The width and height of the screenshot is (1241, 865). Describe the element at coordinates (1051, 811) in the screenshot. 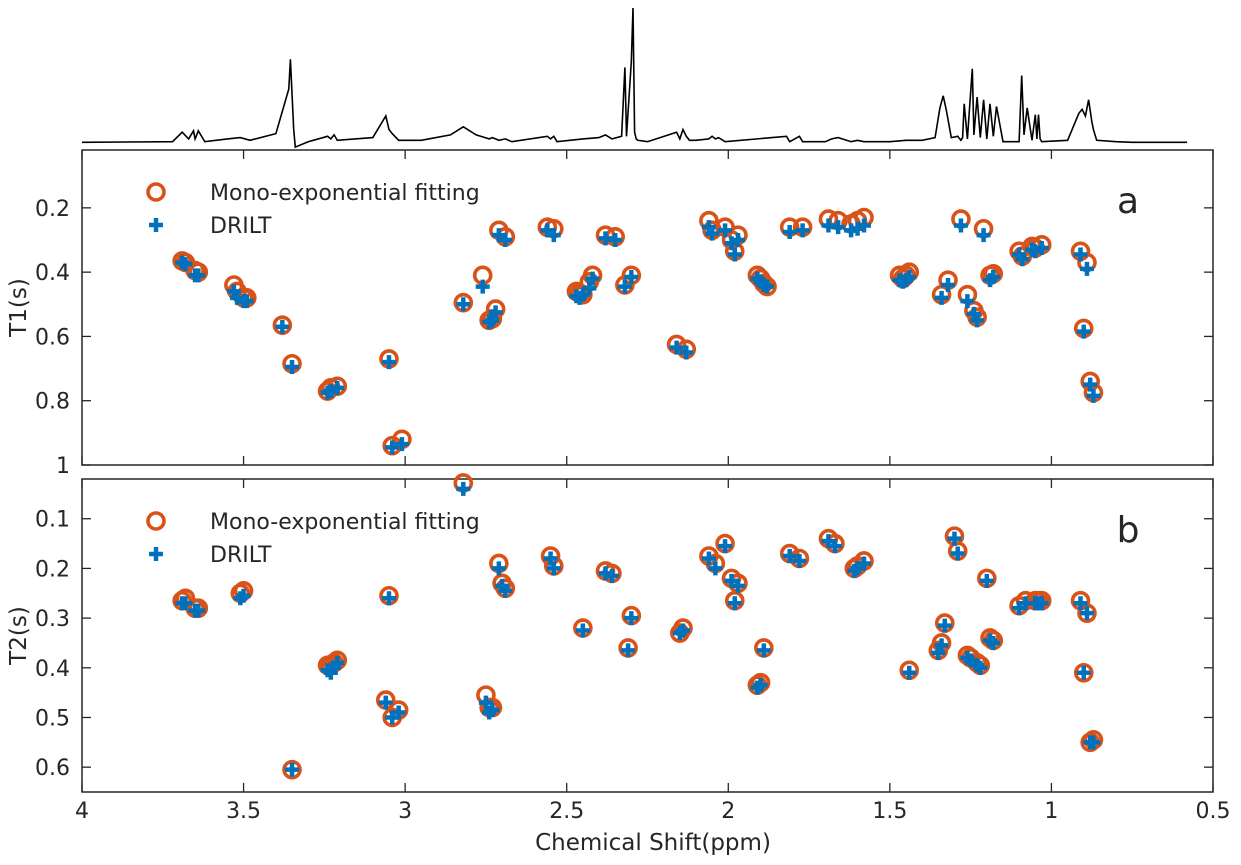

I see `x-tick-label: 1` at that location.